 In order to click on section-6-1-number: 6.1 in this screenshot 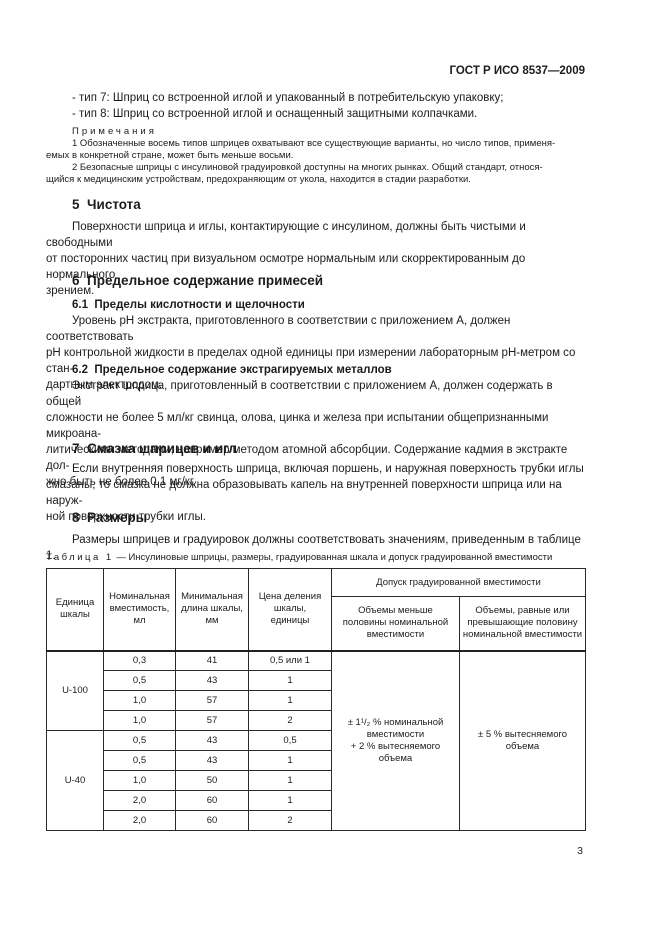, I will do `click(80, 305)`.